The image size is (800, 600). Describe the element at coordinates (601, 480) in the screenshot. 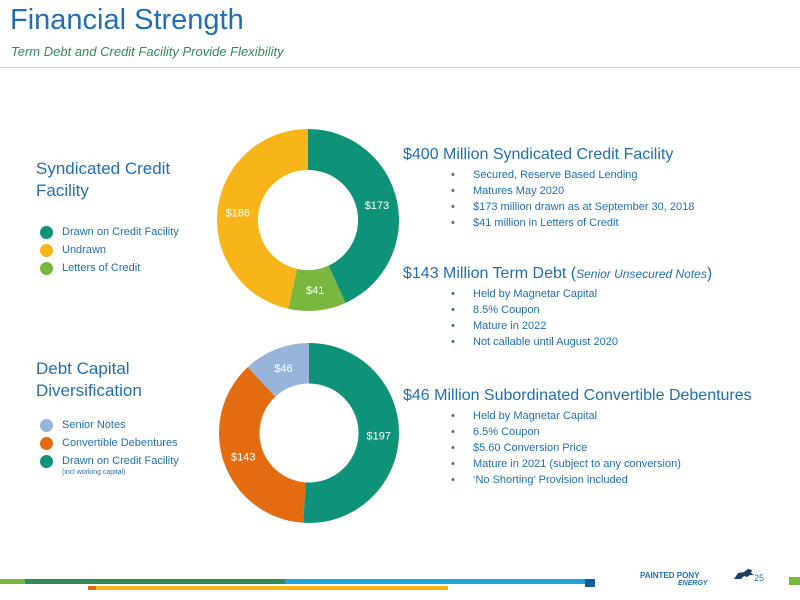

I see `bullet-item: ‘No Shorting’ Provision included` at that location.